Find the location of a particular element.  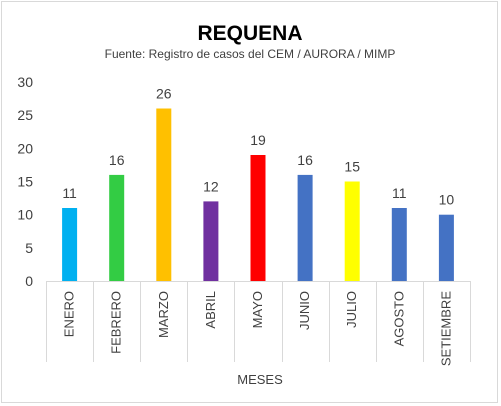

y-tick-label: 0 is located at coordinates (29, 281).